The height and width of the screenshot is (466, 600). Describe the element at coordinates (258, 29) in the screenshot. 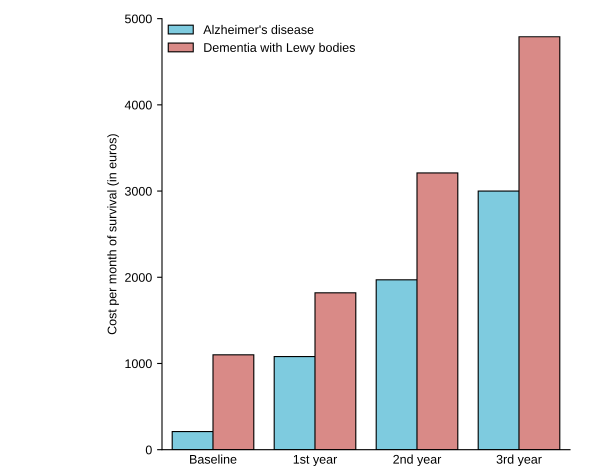

I see `legend-label: Alzheimer's disease` at that location.